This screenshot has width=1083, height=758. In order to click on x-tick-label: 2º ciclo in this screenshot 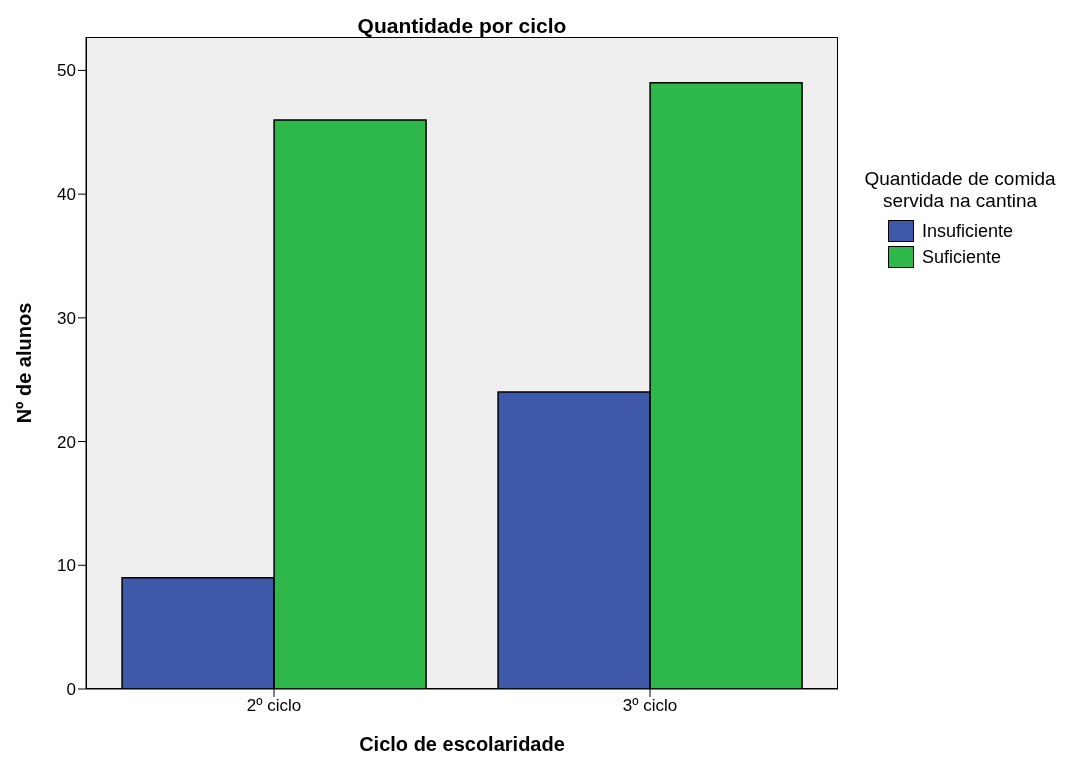, I will do `click(274, 706)`.